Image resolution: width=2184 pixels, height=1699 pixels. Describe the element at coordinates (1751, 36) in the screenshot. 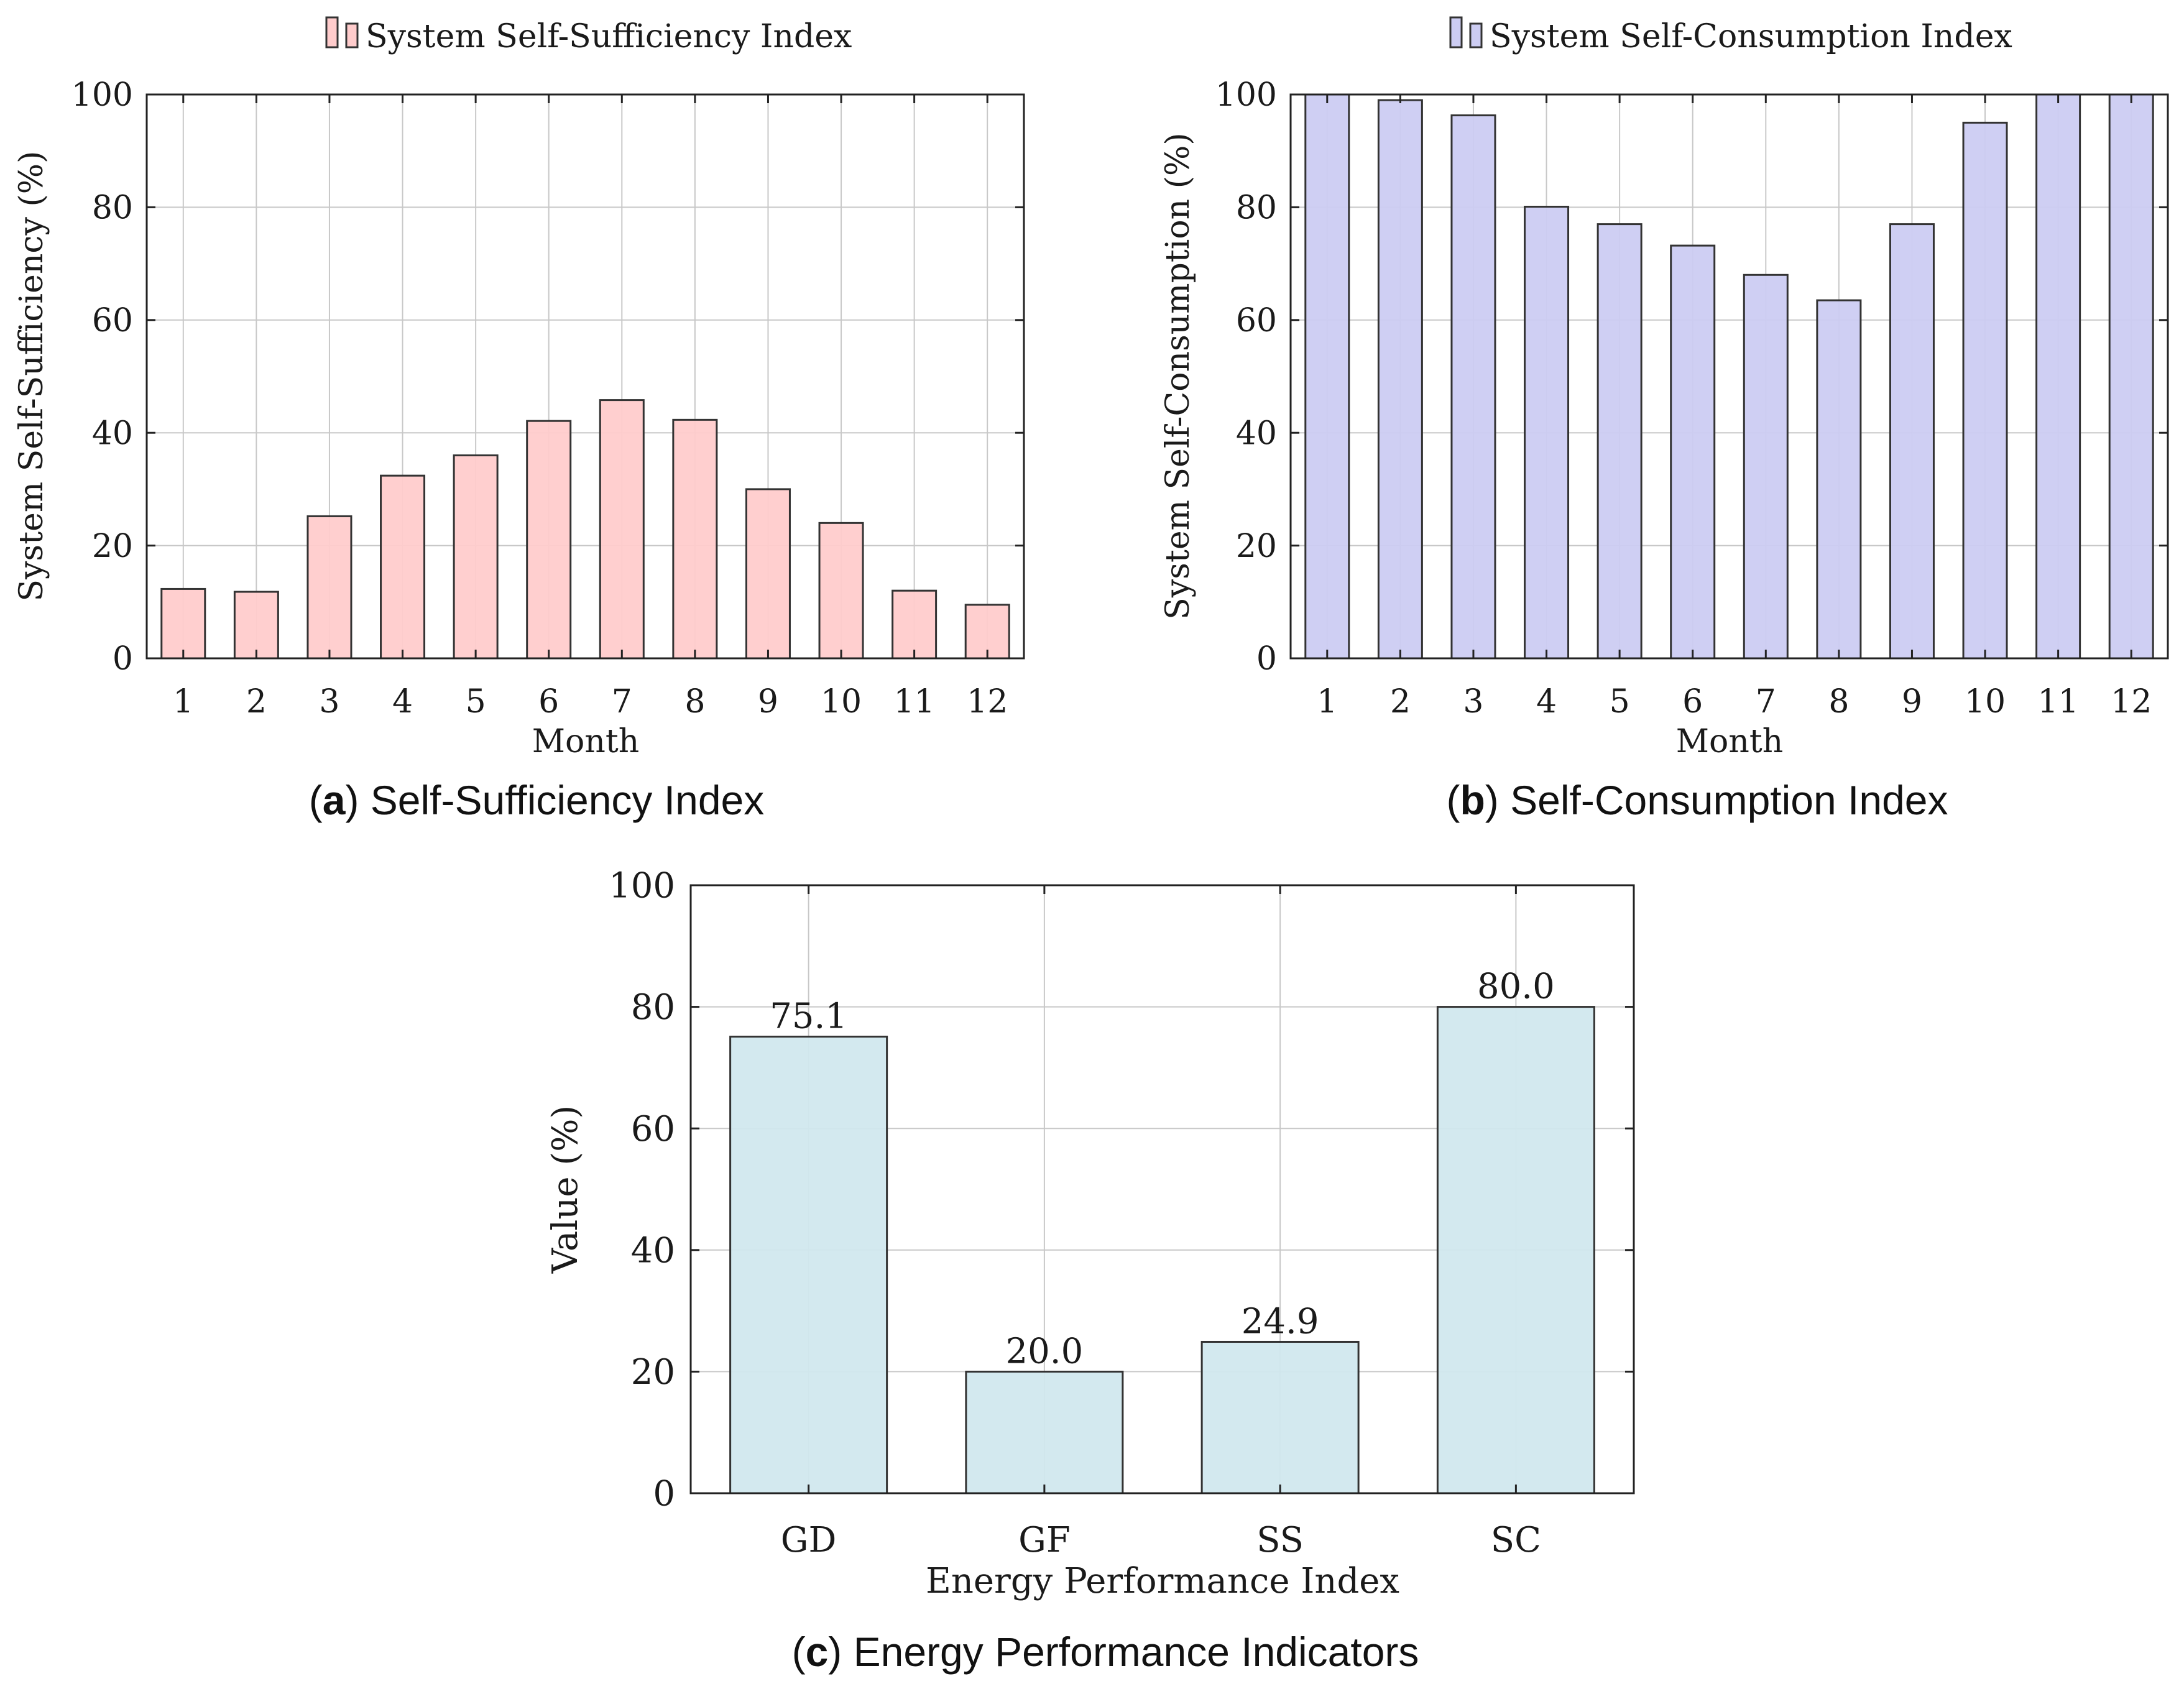

I see `legend-label: System Self-Consumption Index` at that location.